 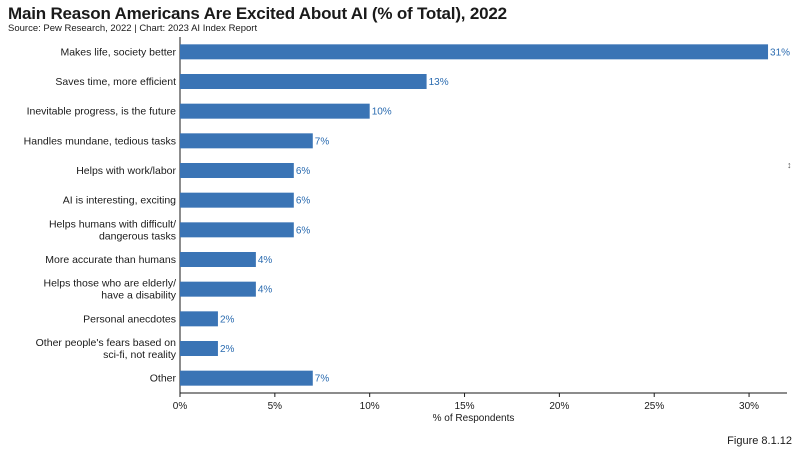 I want to click on resize-cursor-icon: ↕, so click(x=789, y=165).